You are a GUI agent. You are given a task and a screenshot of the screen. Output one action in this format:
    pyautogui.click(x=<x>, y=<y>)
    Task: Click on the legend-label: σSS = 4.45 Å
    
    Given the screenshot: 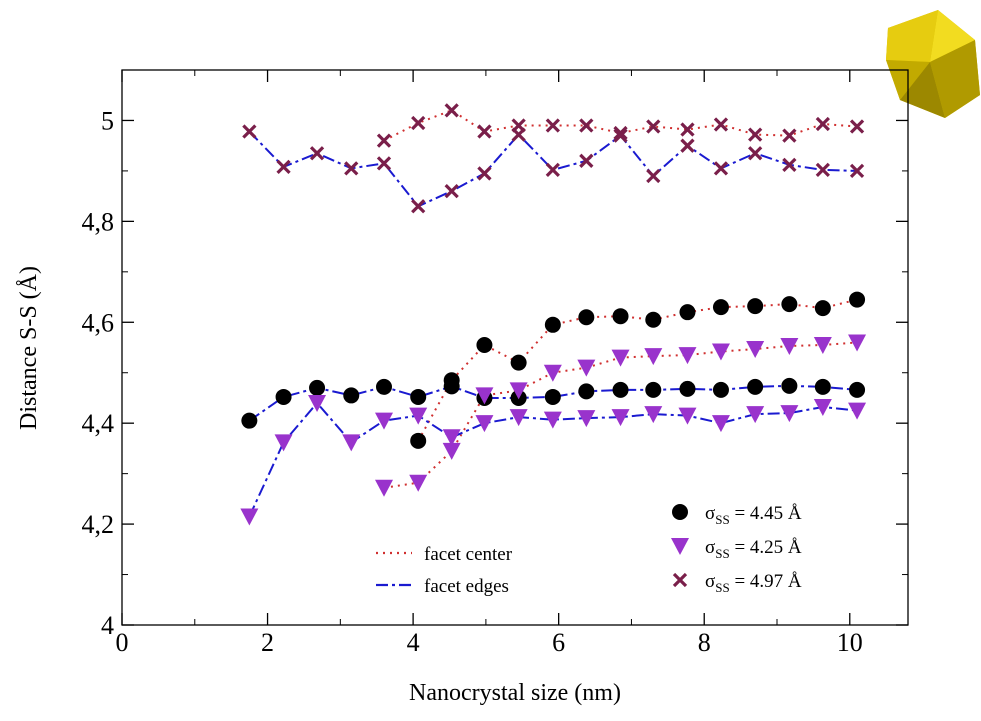 What is the action you would take?
    pyautogui.click(x=753, y=515)
    